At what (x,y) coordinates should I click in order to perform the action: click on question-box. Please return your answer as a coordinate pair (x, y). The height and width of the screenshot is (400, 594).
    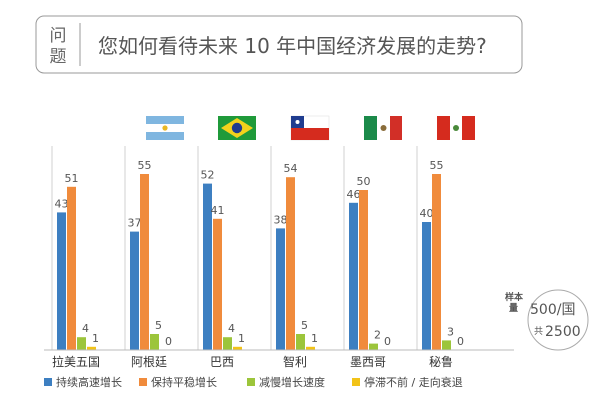
    Looking at the image, I should click on (279, 44).